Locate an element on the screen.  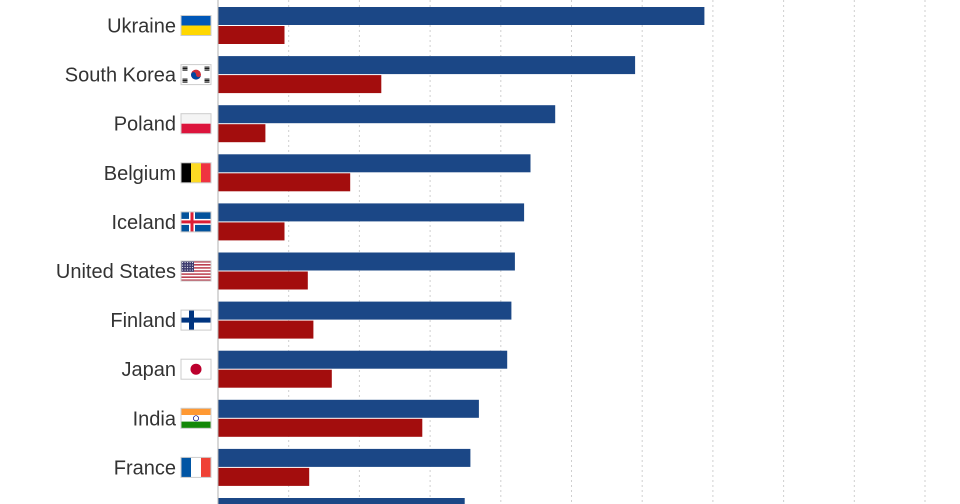
country-label: South Korea is located at coordinates (121, 76).